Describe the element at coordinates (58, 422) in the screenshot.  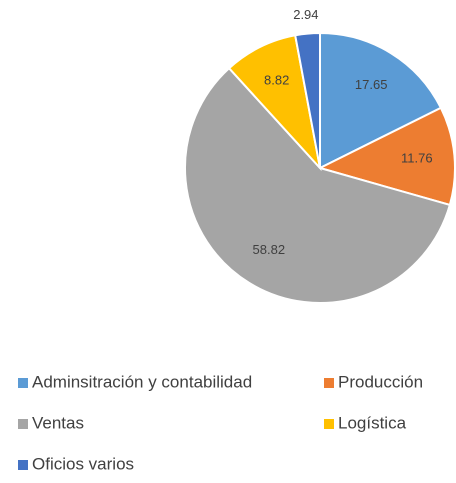
I see `legend-label: Ventas` at that location.